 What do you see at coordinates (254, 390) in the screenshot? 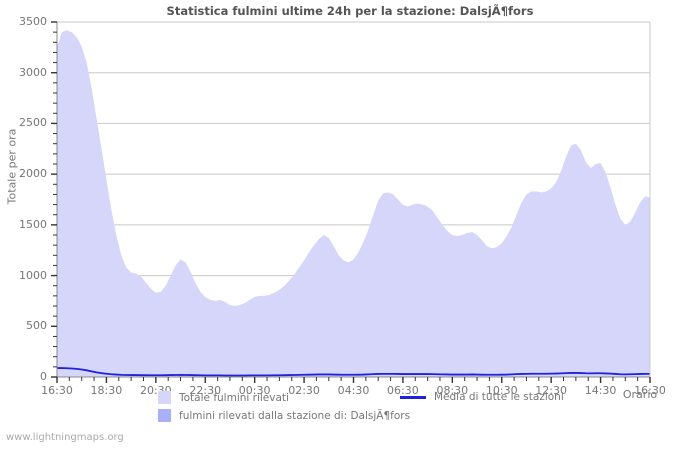
I see `x-tick-label: 00:30` at bounding box center [254, 390].